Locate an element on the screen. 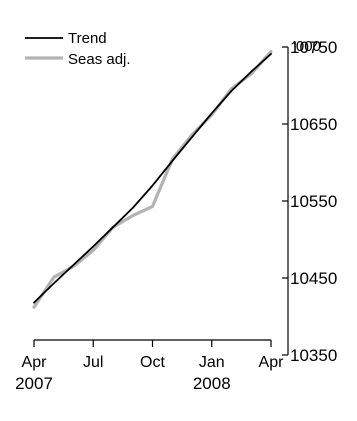 The width and height of the screenshot is (357, 421). legend: Trend Seas adj. is located at coordinates (78, 49).